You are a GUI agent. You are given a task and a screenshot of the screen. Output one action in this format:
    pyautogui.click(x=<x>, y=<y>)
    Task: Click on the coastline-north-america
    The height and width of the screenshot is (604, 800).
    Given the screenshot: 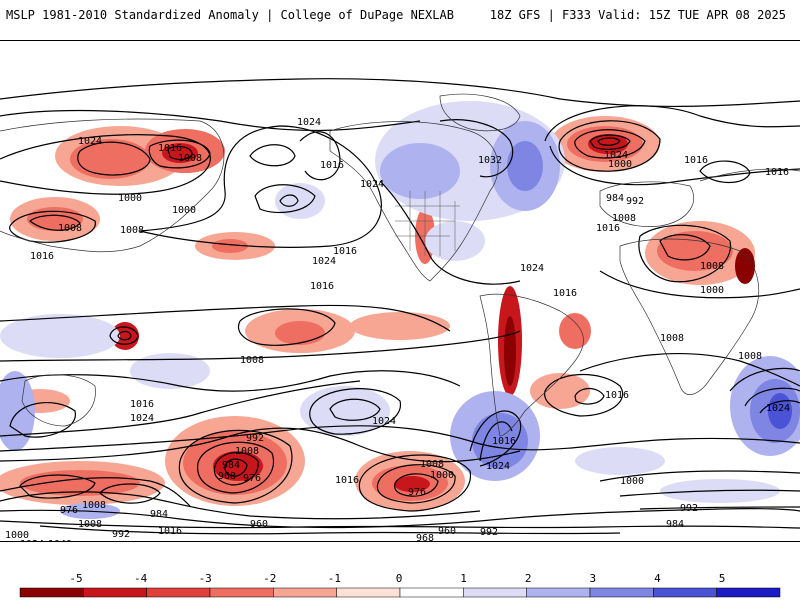 What is the action you would take?
    pyautogui.click(x=414, y=201)
    